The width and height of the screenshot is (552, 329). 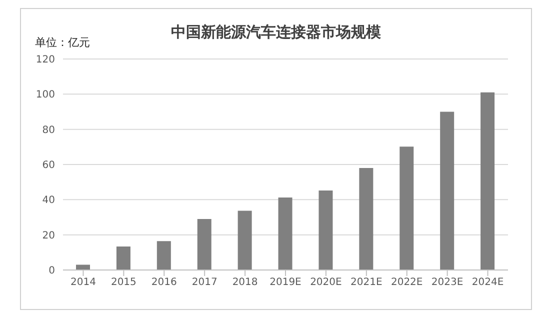 What do you see at coordinates (326, 282) in the screenshot?
I see `x-tick-label: 2020E` at bounding box center [326, 282].